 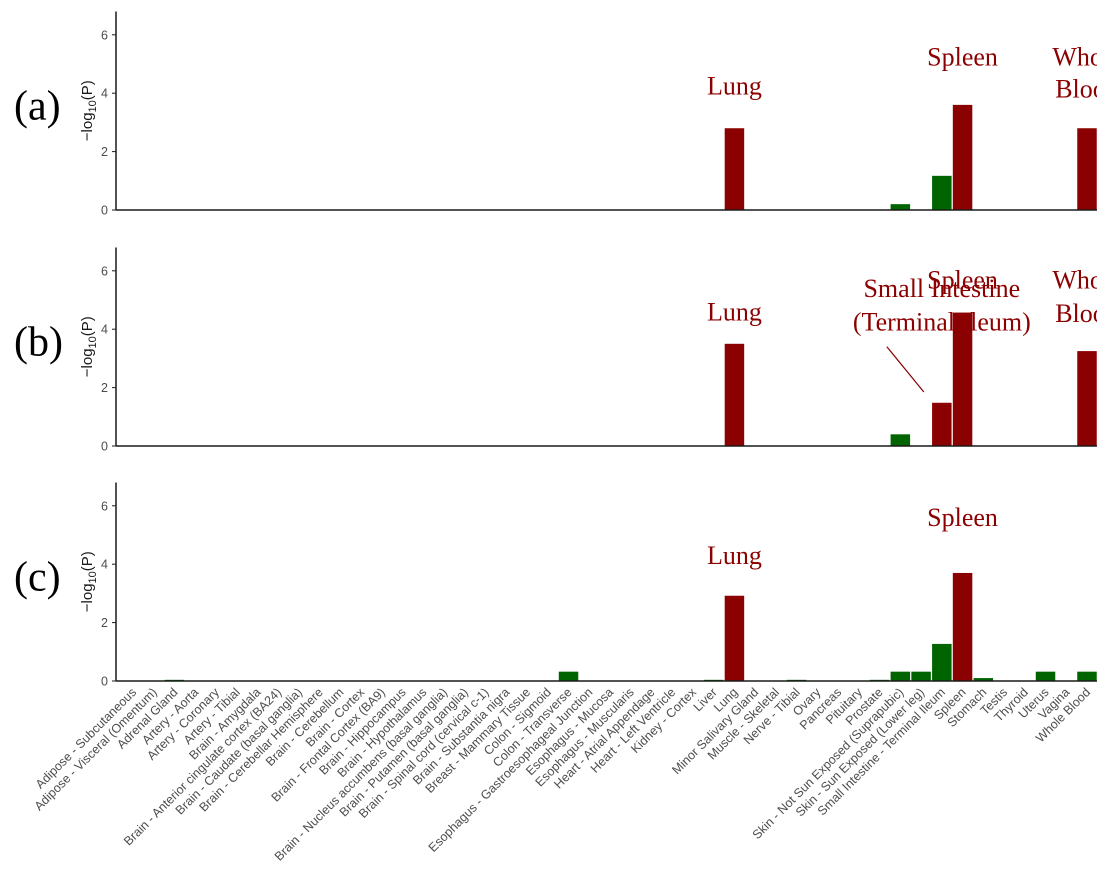 I want to click on panel-label: (a), so click(x=37, y=106).